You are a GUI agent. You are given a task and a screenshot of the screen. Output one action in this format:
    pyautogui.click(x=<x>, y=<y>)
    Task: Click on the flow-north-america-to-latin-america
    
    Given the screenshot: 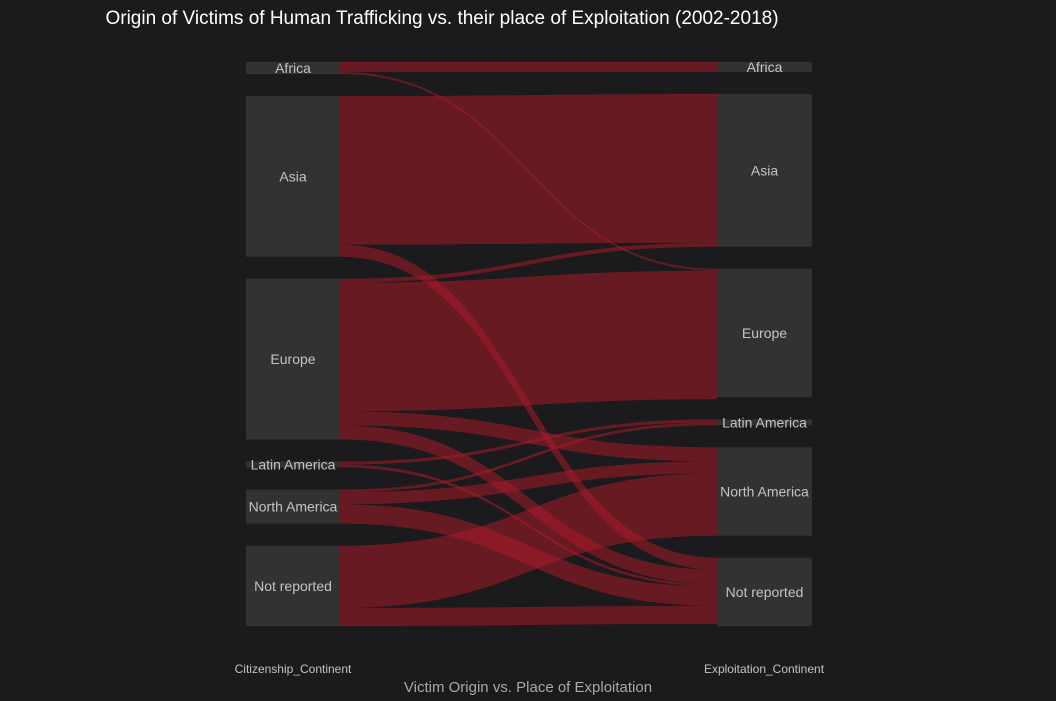 What is the action you would take?
    pyautogui.click(x=528, y=457)
    